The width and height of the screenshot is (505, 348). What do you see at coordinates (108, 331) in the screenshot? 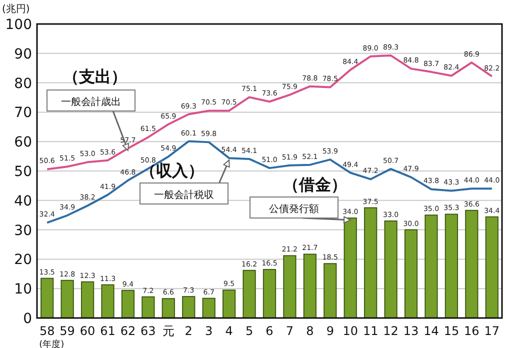
I see `x-tick-label: 61` at bounding box center [108, 331].